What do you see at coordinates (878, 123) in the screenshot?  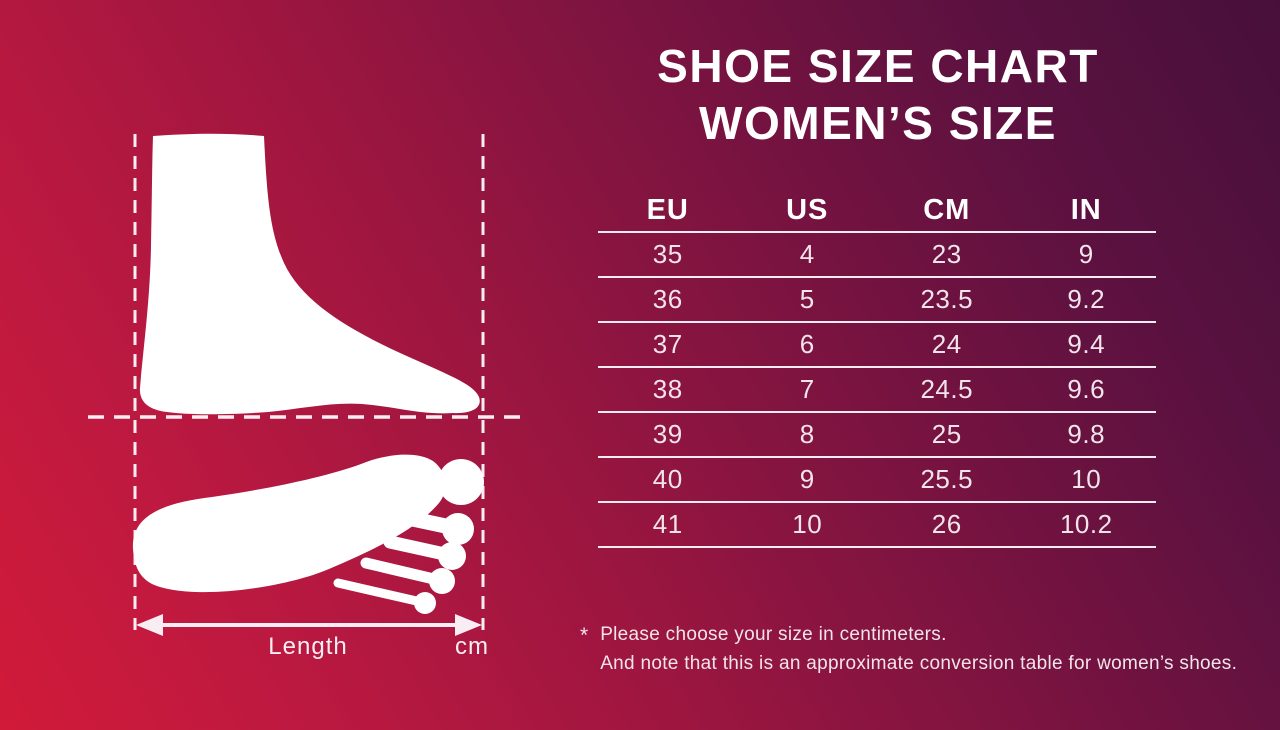 I see `title-line-2: WOMEN’S SIZE` at bounding box center [878, 123].